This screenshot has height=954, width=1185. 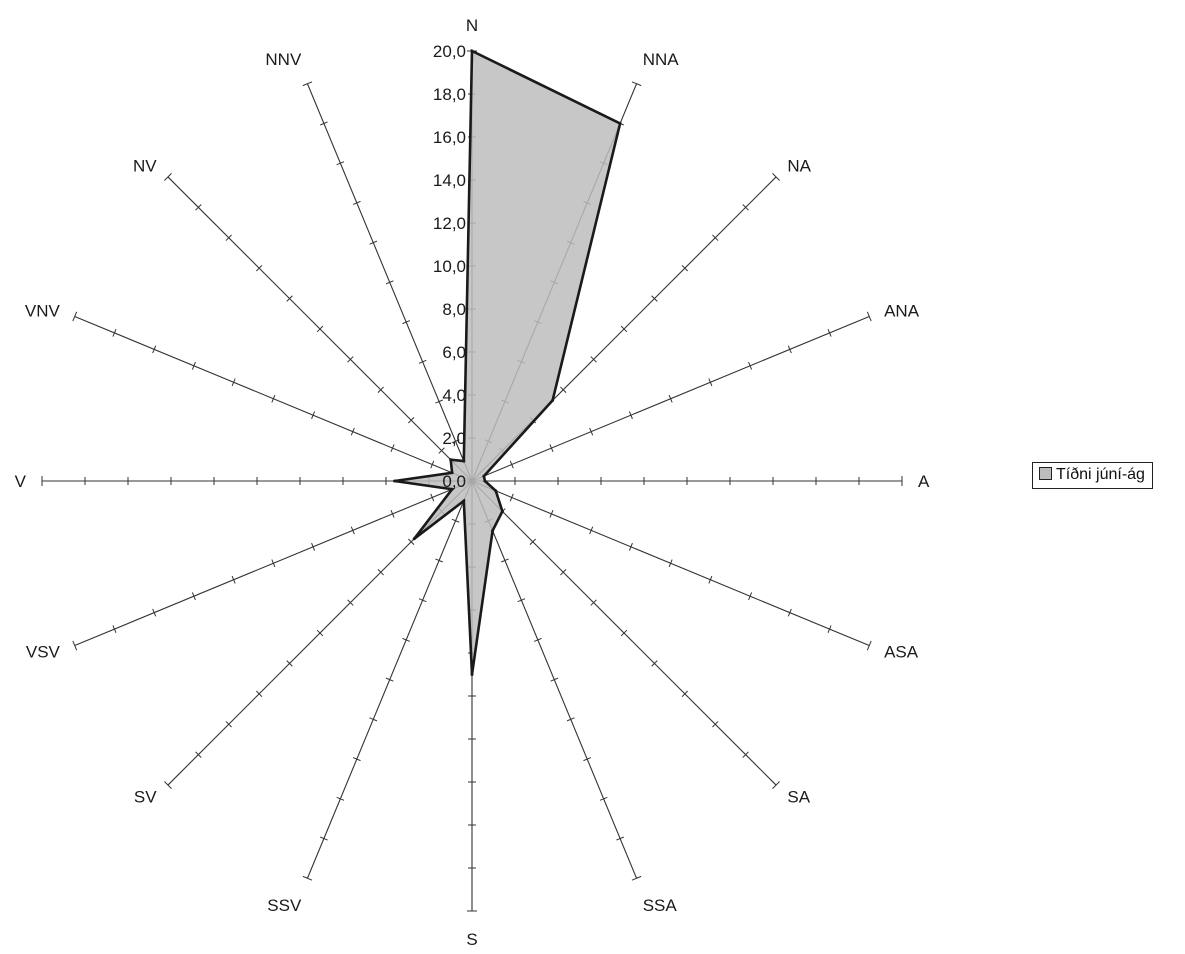 I want to click on data-point-v, so click(x=395, y=481).